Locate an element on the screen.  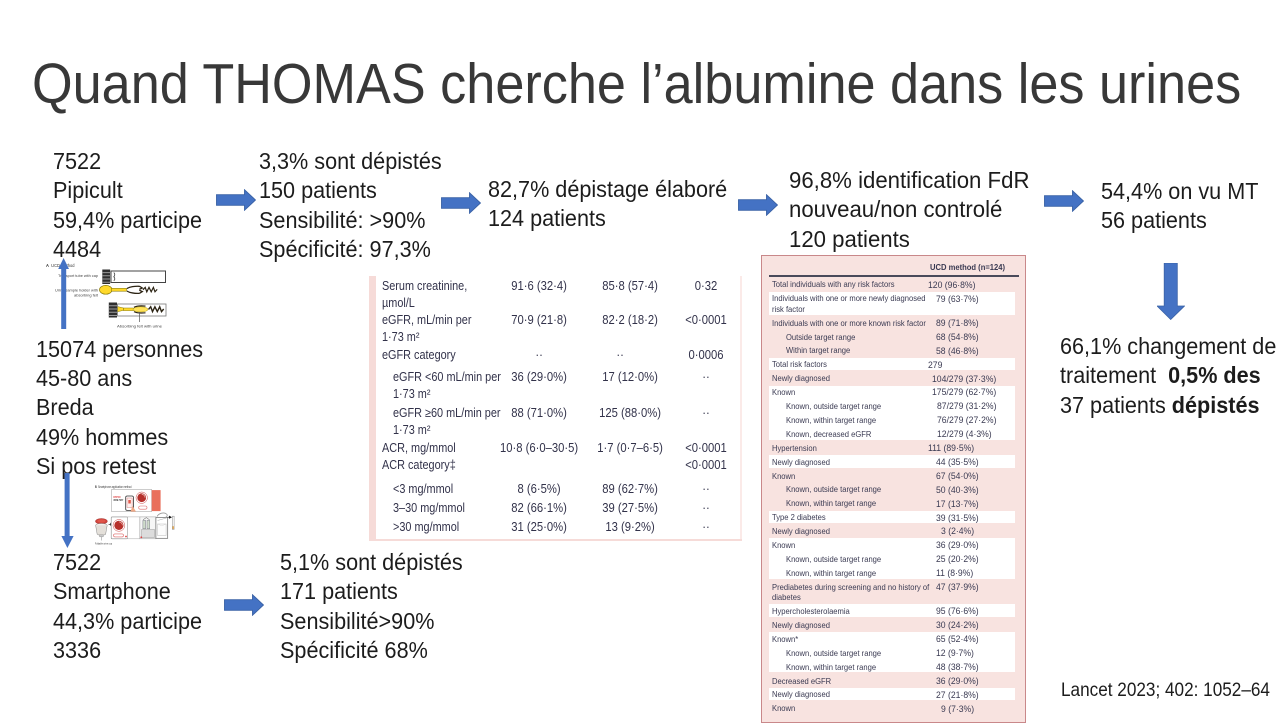
svg-text: URINE TEST is located at coordinates (118, 501).